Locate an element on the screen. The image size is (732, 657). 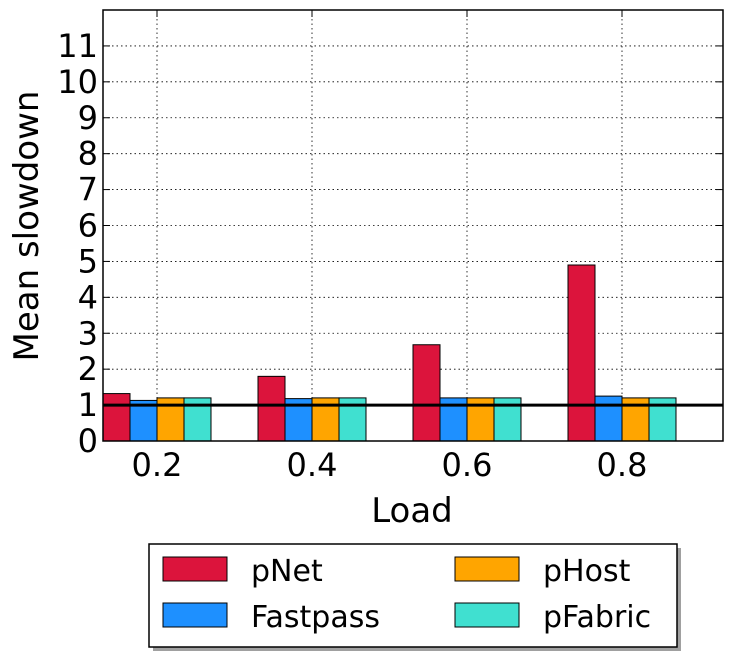
x-axis-label: Load is located at coordinates (412, 511).